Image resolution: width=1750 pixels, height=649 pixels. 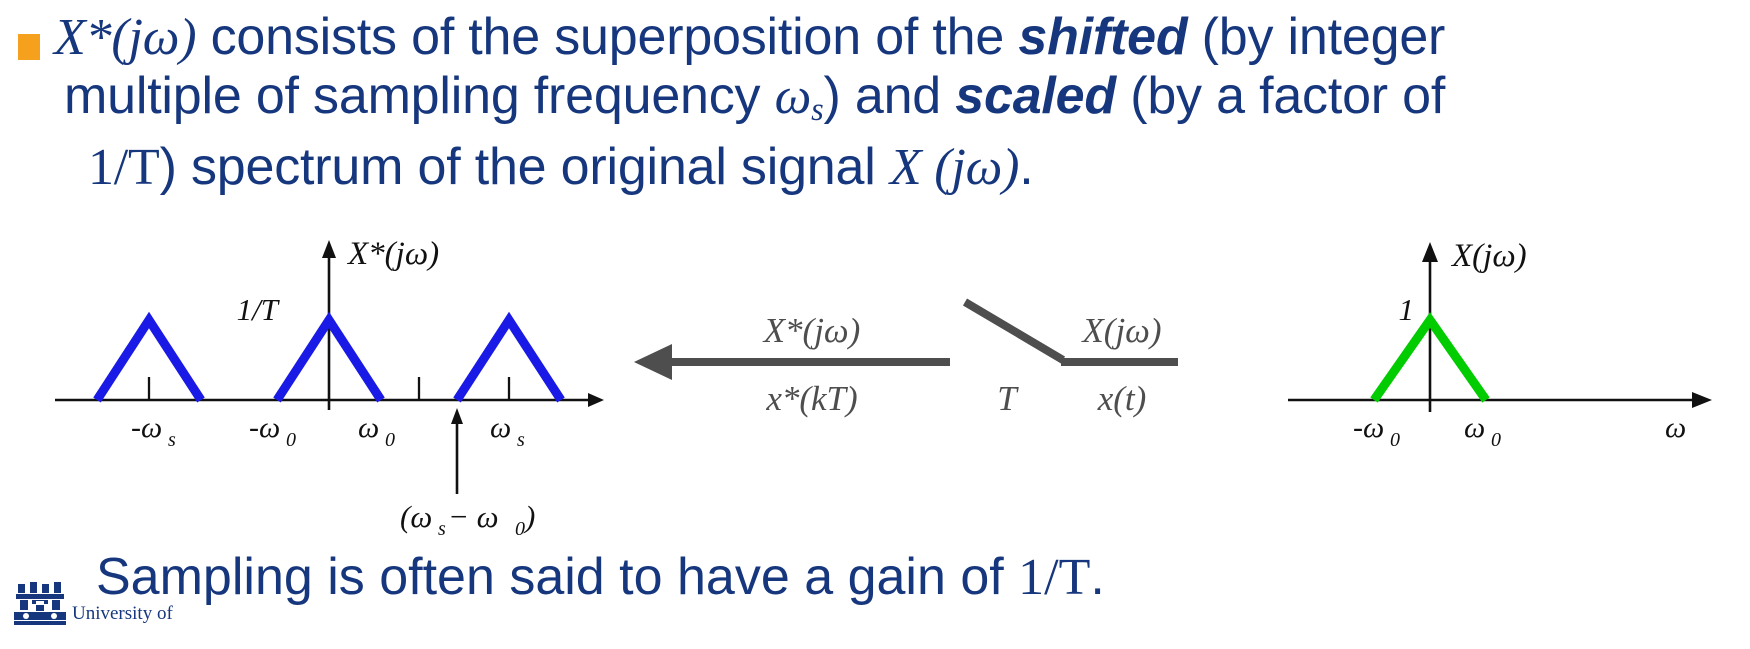 What do you see at coordinates (29, 47) in the screenshot?
I see `bullet-marker-icon` at bounding box center [29, 47].